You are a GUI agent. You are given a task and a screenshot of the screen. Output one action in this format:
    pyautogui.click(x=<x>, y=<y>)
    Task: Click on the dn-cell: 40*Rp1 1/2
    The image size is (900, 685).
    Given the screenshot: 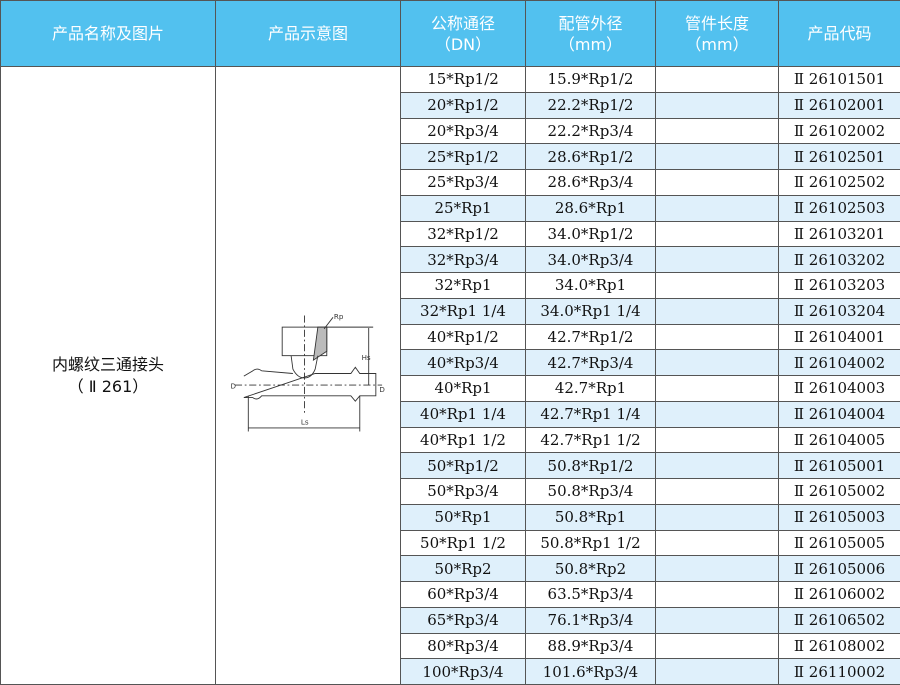 What is the action you would take?
    pyautogui.click(x=463, y=440)
    